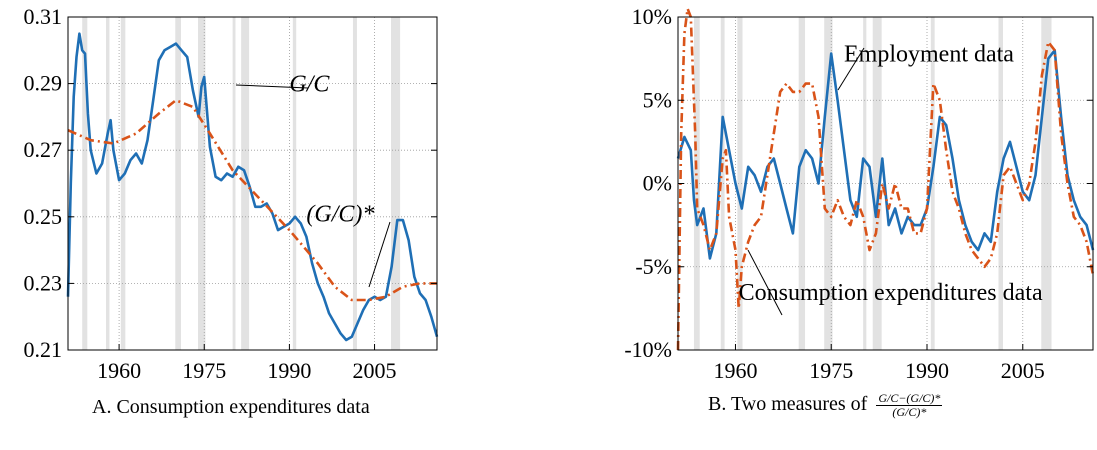  What do you see at coordinates (379, 254) in the screenshot?
I see `panel-a-annotation-leader-gcstar` at bounding box center [379, 254].